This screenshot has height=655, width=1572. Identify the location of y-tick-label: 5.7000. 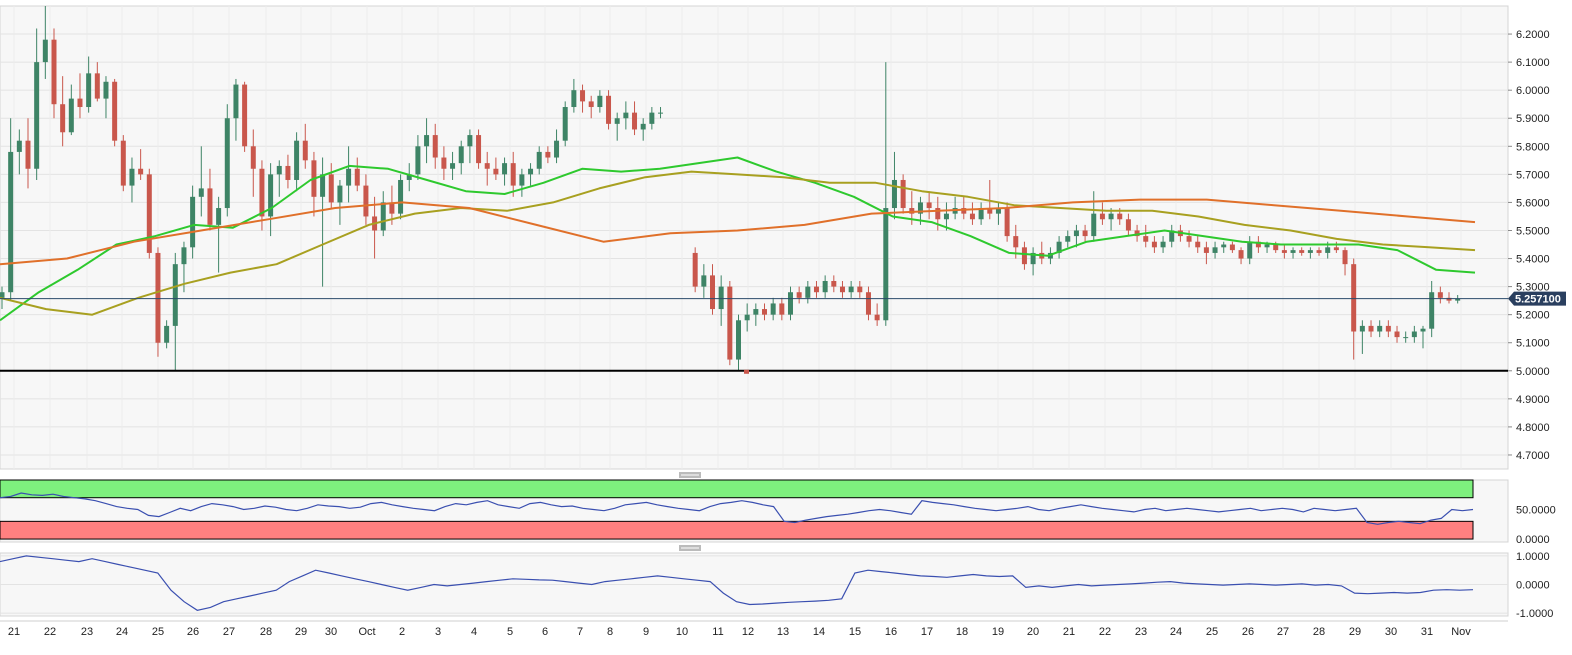
(1533, 175).